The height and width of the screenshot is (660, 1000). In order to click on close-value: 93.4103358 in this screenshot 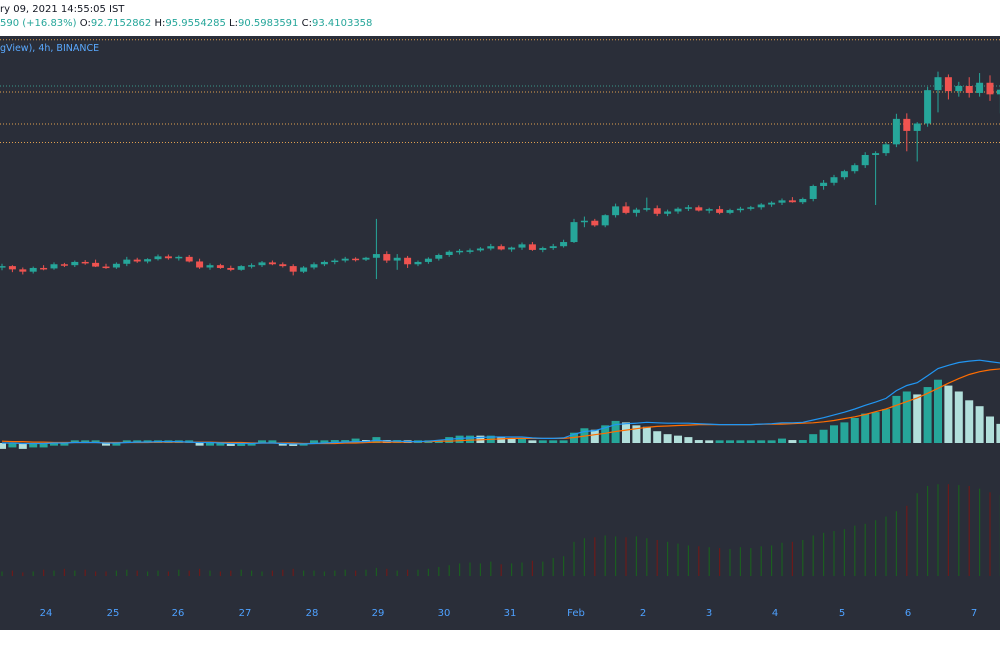, I will do `click(342, 23)`.